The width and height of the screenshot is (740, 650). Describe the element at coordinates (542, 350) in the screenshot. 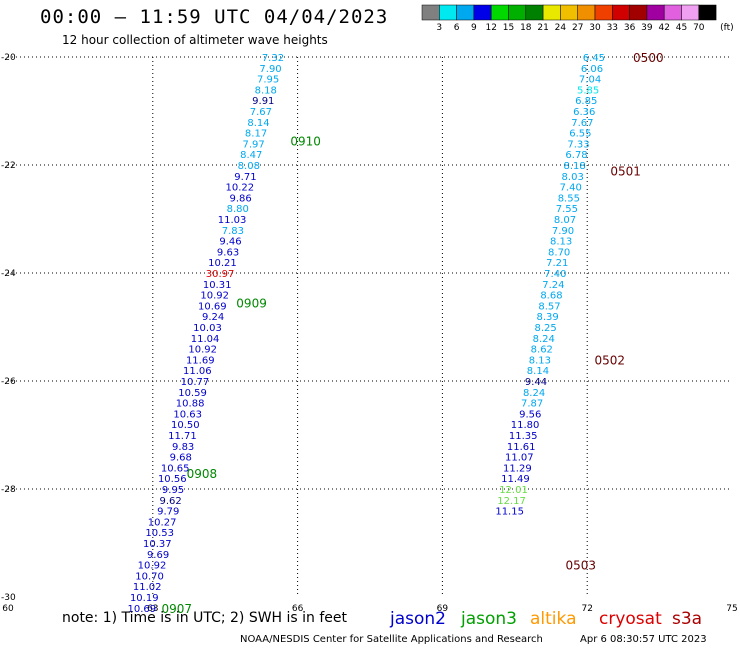

I see `swh-point-label: 8.62` at that location.